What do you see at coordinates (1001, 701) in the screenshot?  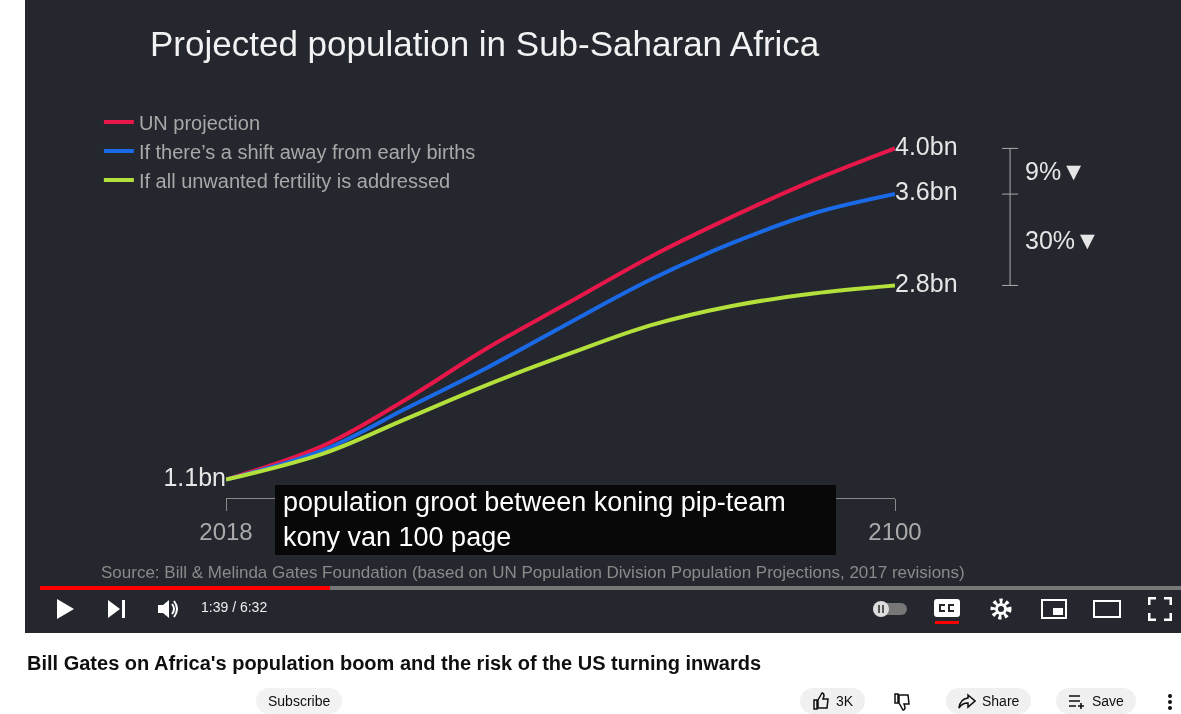 I see `text: Share` at bounding box center [1001, 701].